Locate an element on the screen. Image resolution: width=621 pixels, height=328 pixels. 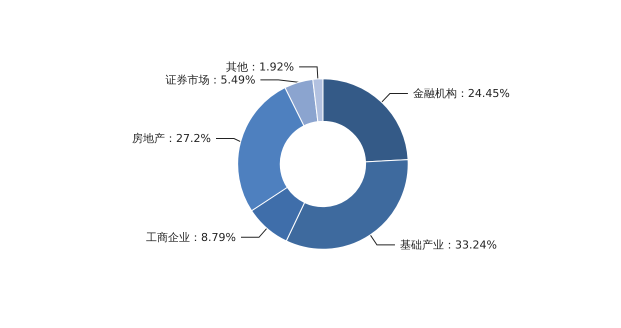
slice-label: 证券市场：5.49% is located at coordinates (210, 79).